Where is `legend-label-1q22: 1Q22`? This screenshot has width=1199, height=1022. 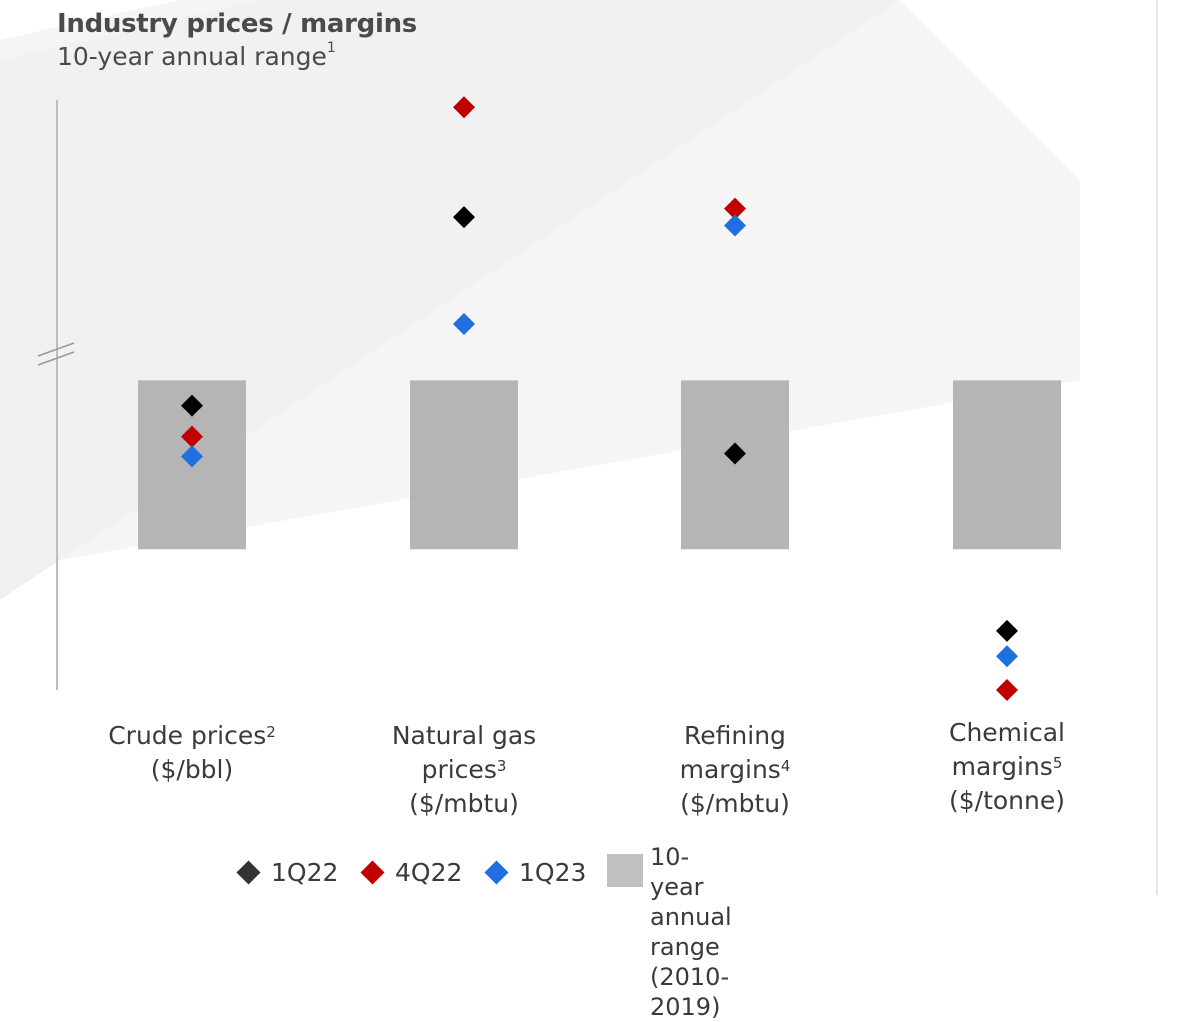
legend-label-1q22: 1Q22 is located at coordinates (305, 872).